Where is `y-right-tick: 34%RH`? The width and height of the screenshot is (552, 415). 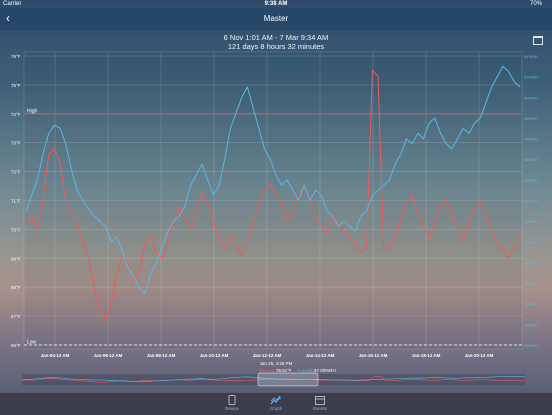 y-right-tick: 34%RH is located at coordinates (531, 262).